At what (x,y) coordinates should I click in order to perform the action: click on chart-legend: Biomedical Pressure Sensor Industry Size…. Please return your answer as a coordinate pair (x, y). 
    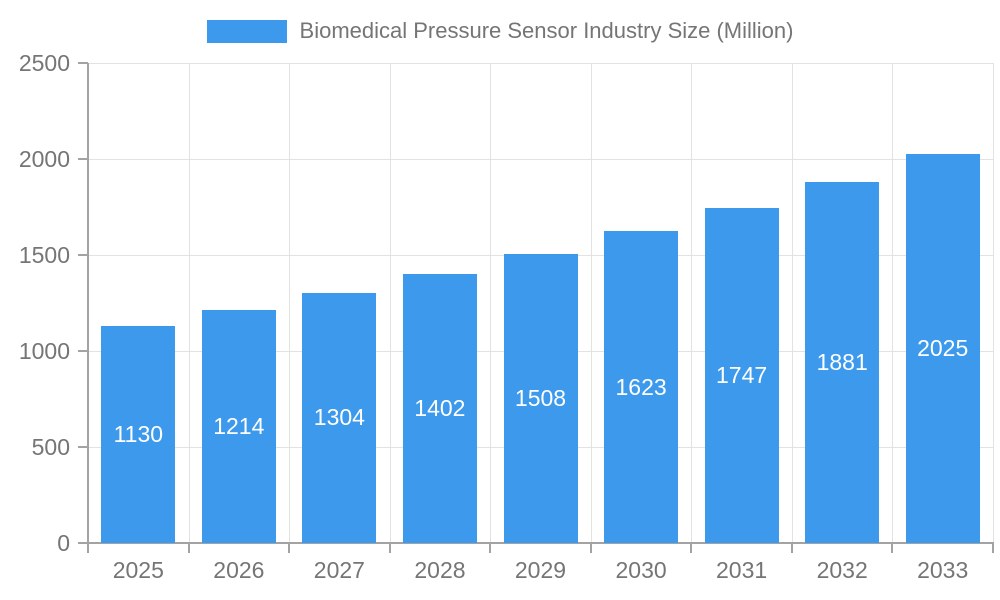
    Looking at the image, I should click on (500, 31).